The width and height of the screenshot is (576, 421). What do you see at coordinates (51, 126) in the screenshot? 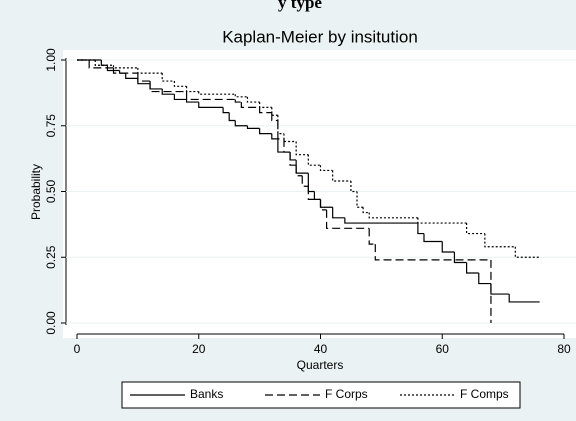
I see `y-tick-label: 0.75` at bounding box center [51, 126].